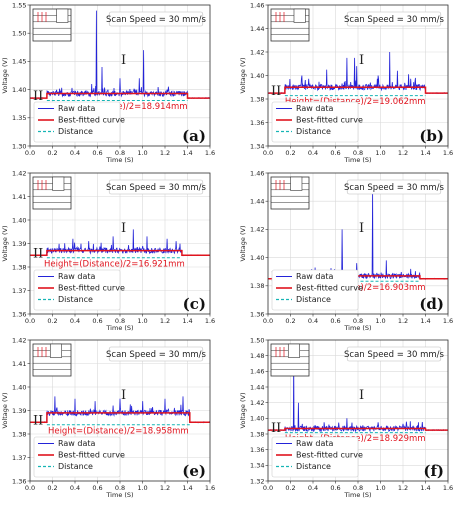 The image size is (474, 505). Describe the element at coordinates (257, 340) in the screenshot. I see `y-tick-label: 1.50` at that location.